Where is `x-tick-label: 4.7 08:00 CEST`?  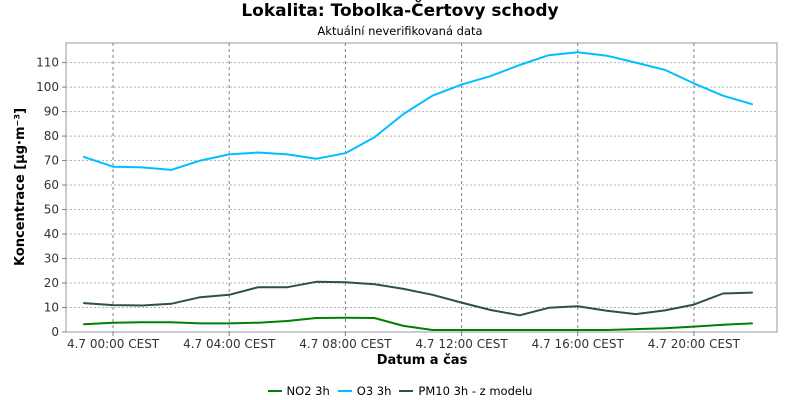
x-tick-label: 4.7 08:00 CEST is located at coordinates (345, 344).